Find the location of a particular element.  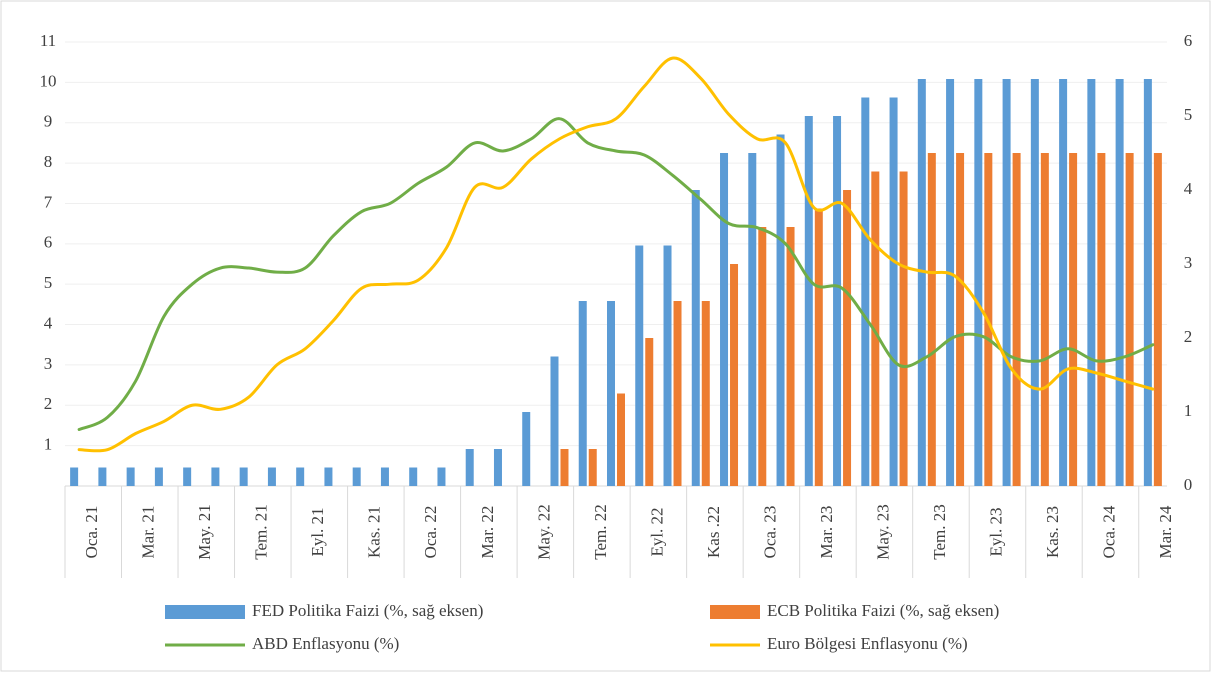

y-tick-label: 4 is located at coordinates (48, 322).